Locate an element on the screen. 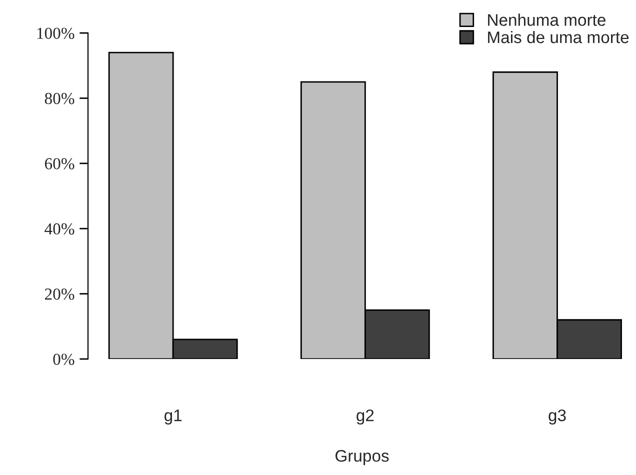  legend-label: Nenhuma morte is located at coordinates (547, 20).